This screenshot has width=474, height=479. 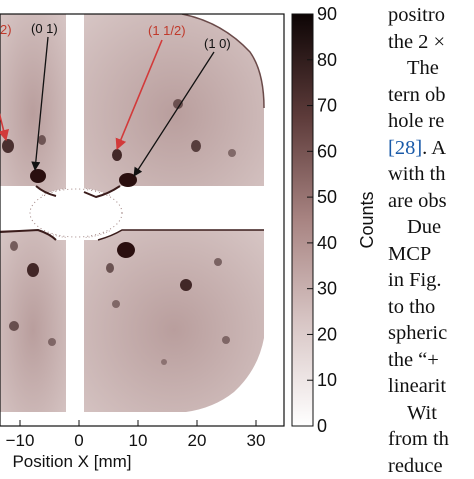 I want to click on paper-text-line: in Fig., so click(x=415, y=280).